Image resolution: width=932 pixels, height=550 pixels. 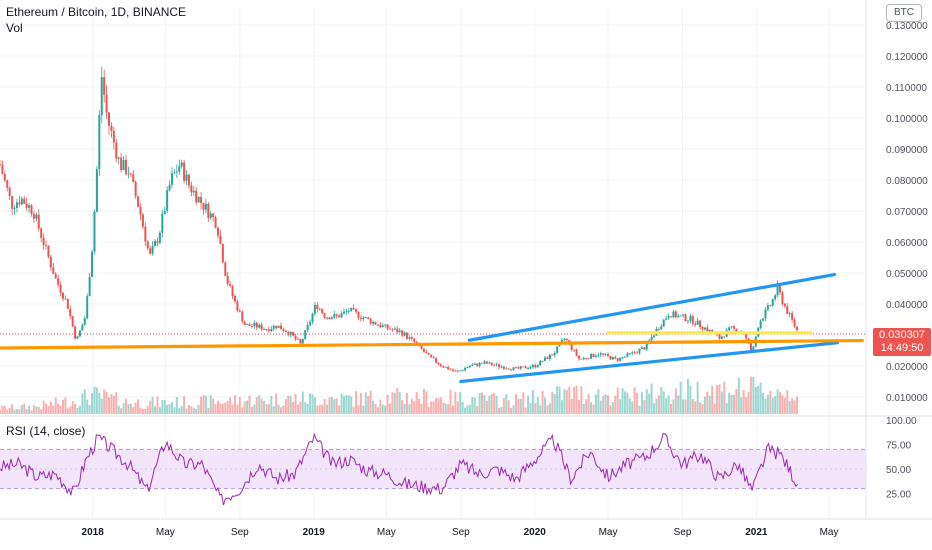 What do you see at coordinates (906, 88) in the screenshot?
I see `price-tick-label: 0.110000` at bounding box center [906, 88].